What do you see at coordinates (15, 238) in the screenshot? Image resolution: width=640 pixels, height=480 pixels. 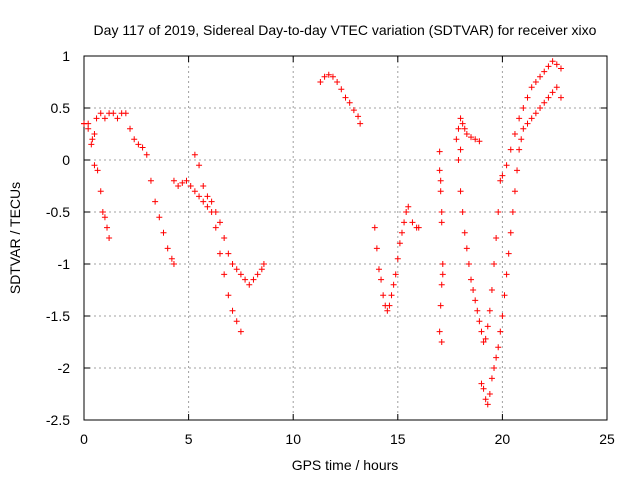 I see `y-axis-title: SDTVAR / TECUs` at bounding box center [15, 238].